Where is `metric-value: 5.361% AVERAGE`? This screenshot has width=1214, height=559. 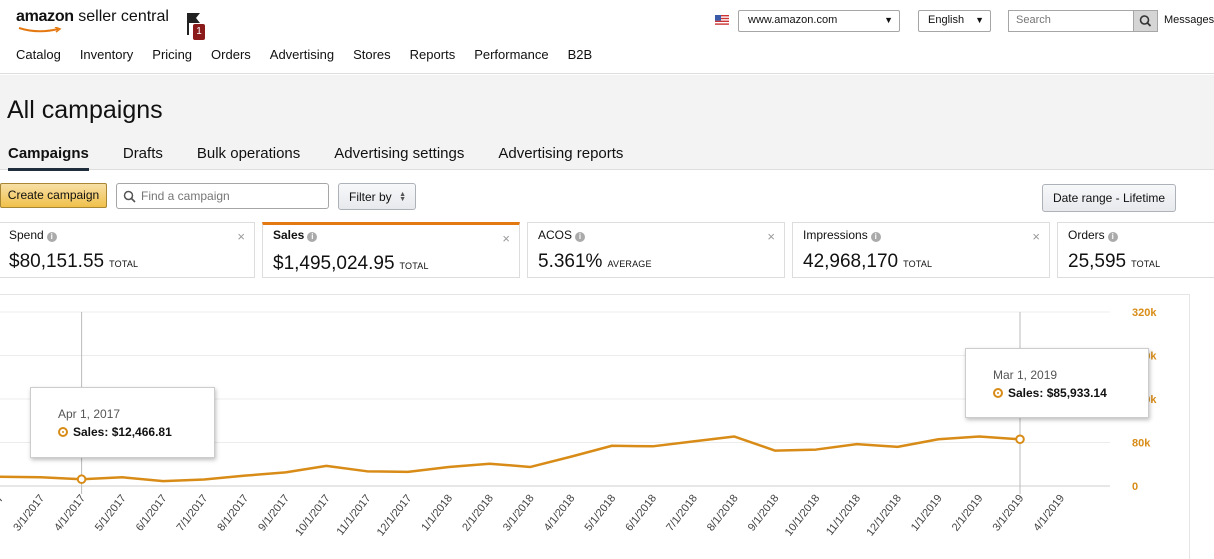 metric-value: 5.361% AVERAGE is located at coordinates (595, 261).